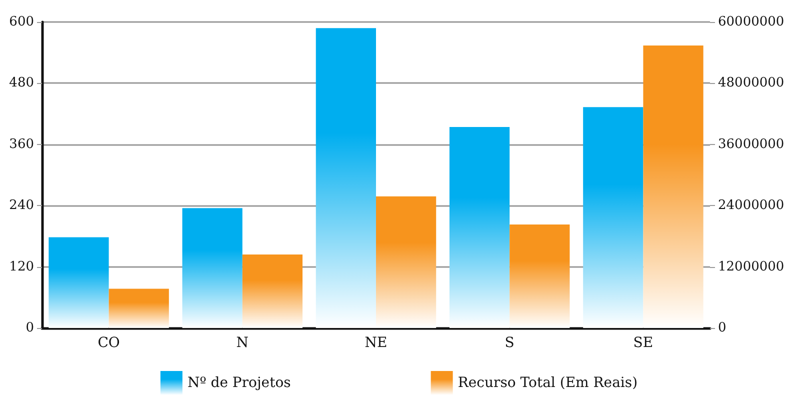 Image resolution: width=798 pixels, height=408 pixels. What do you see at coordinates (242, 343) in the screenshot?
I see `x-tick-label: N` at bounding box center [242, 343].